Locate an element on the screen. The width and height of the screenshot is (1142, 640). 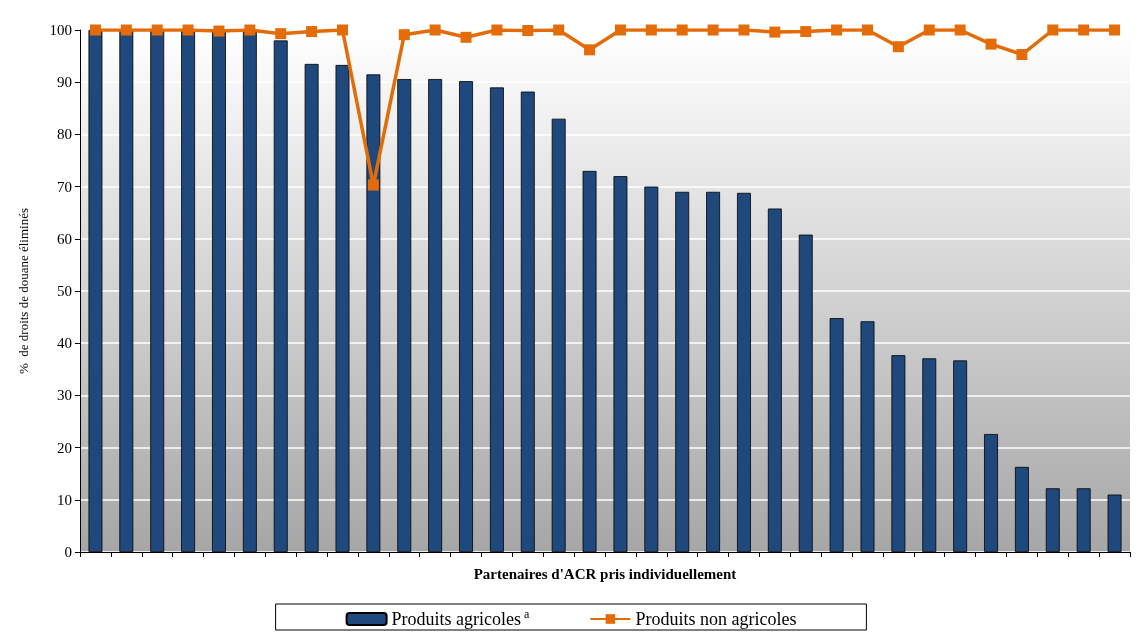
y-axis-title: % de droits de douane éliminés is located at coordinates (23, 291).